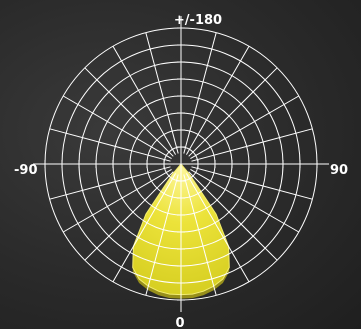 The width and height of the screenshot is (361, 329). What do you see at coordinates (198, 20) in the screenshot?
I see `angle-label-top: +/-180` at bounding box center [198, 20].